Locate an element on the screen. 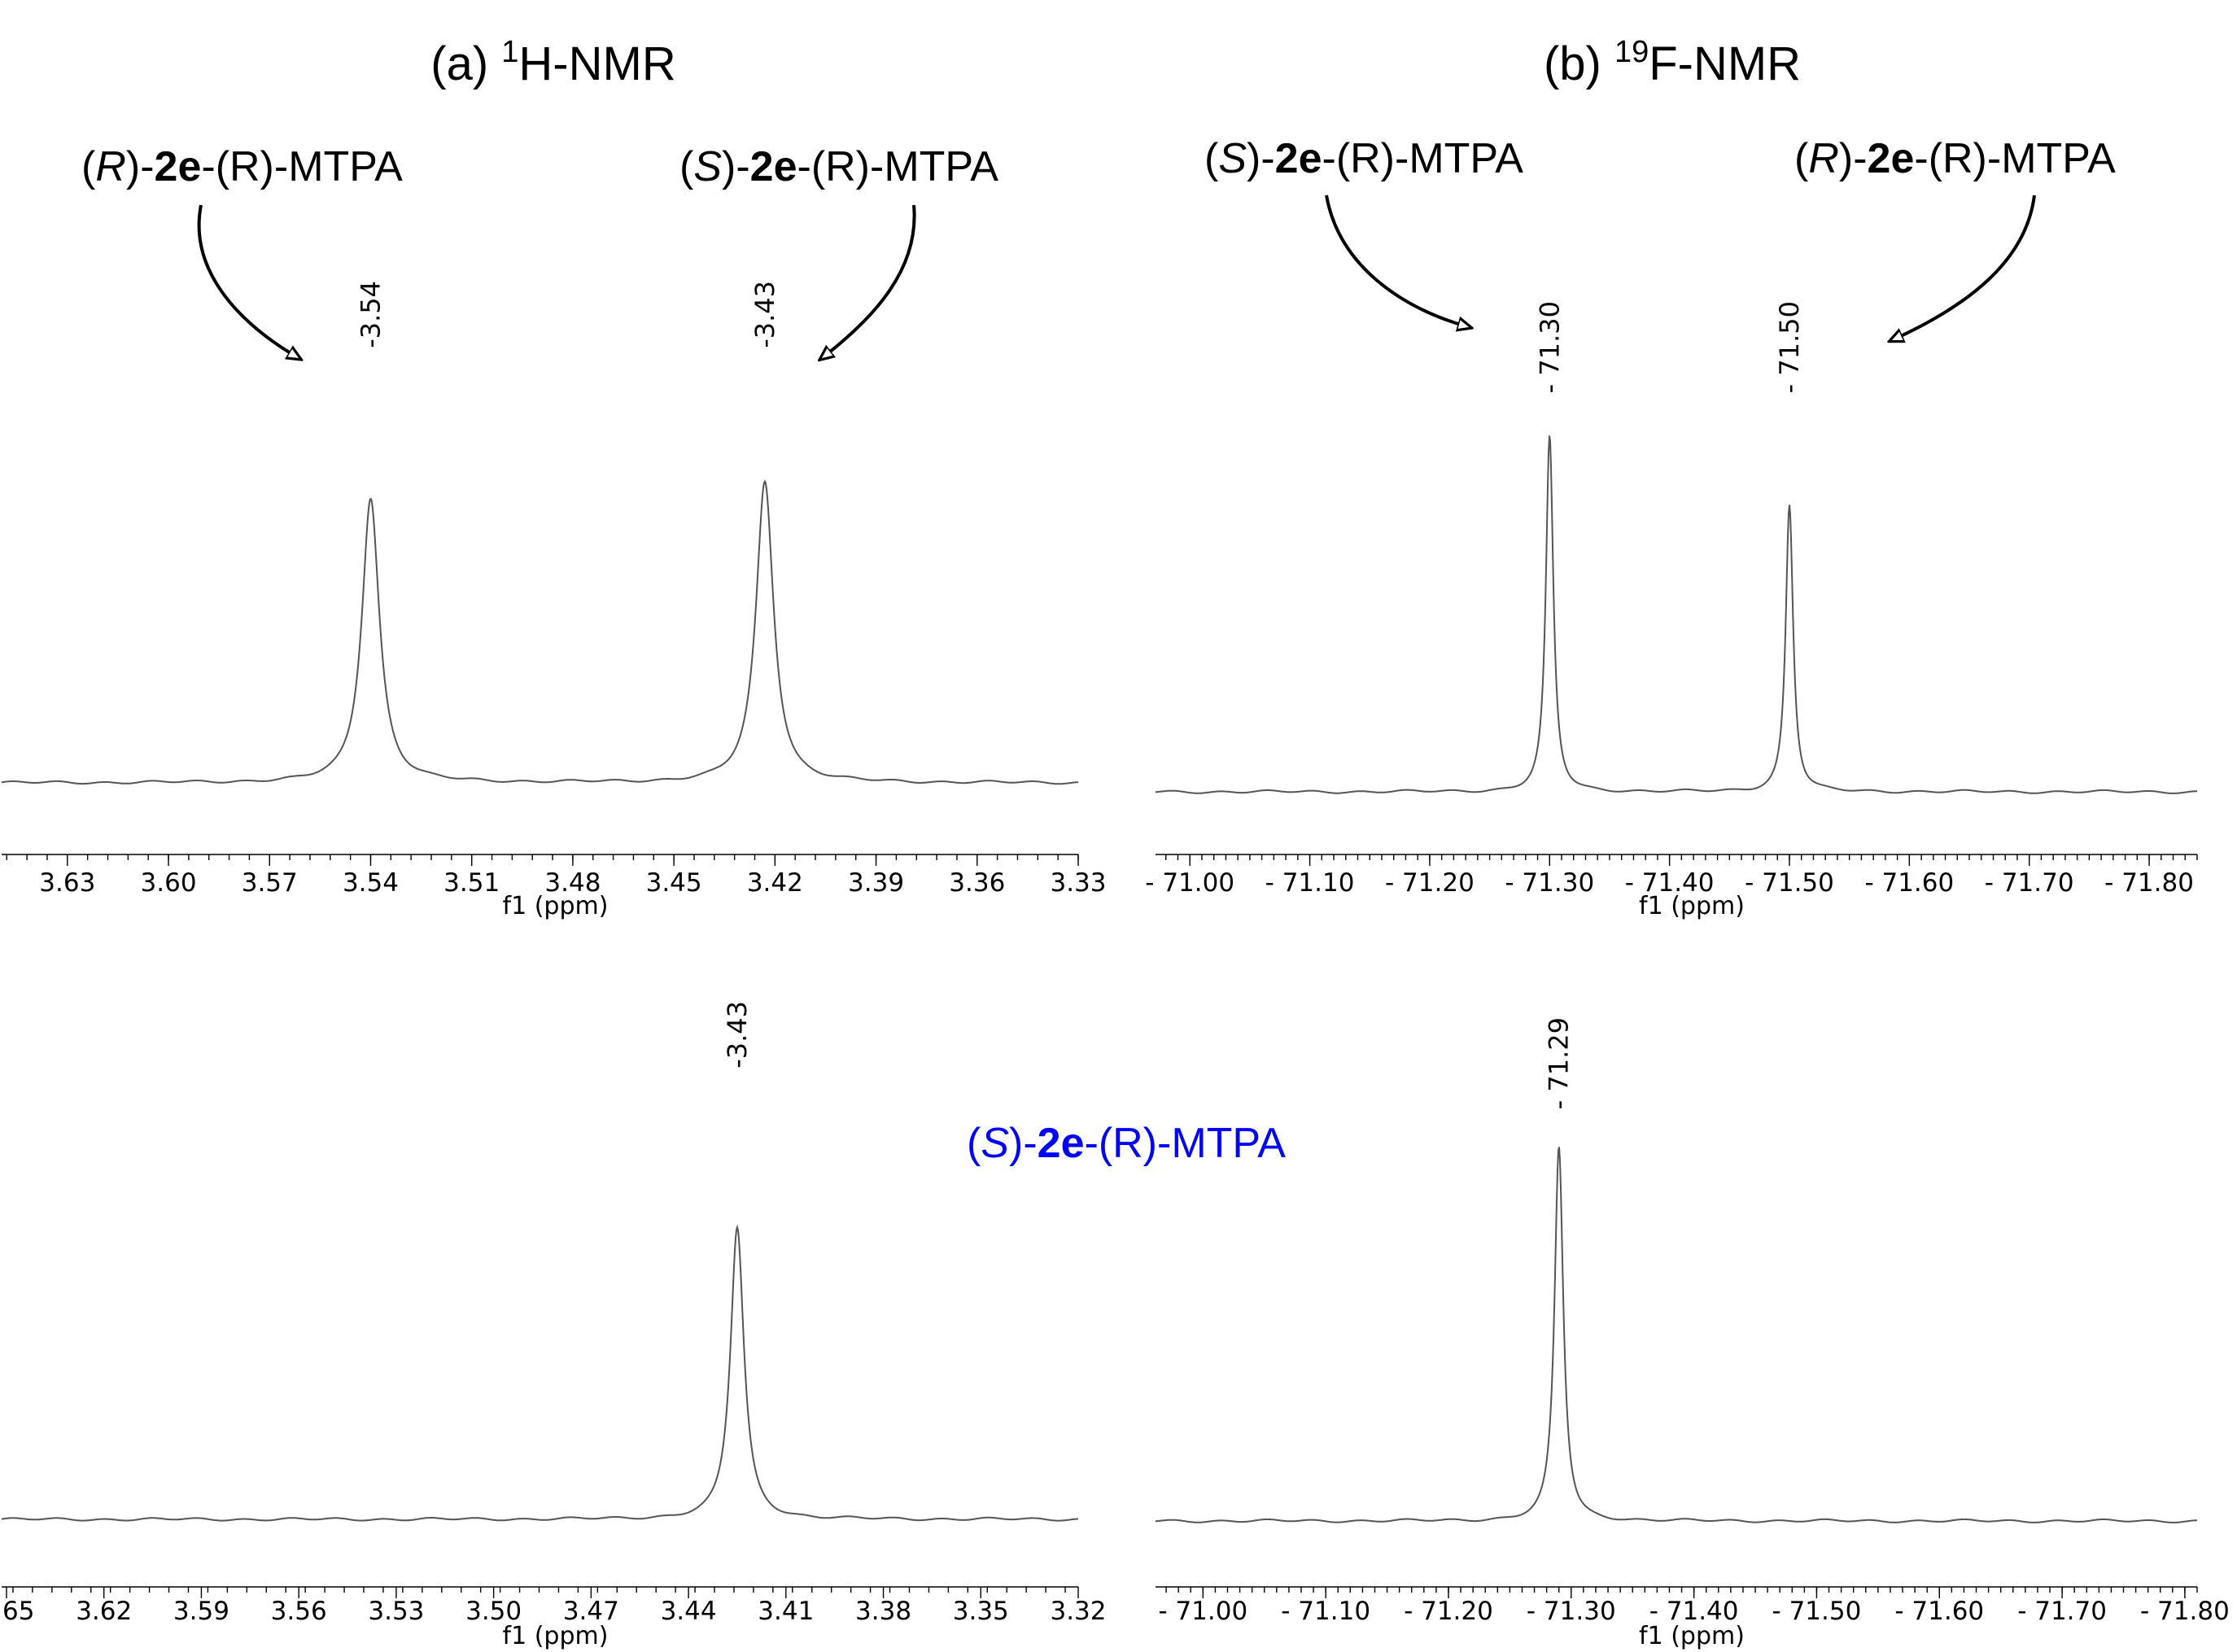 This screenshot has width=2237, height=1652. panel-a-title: (a) 1H-NMR is located at coordinates (552, 63).